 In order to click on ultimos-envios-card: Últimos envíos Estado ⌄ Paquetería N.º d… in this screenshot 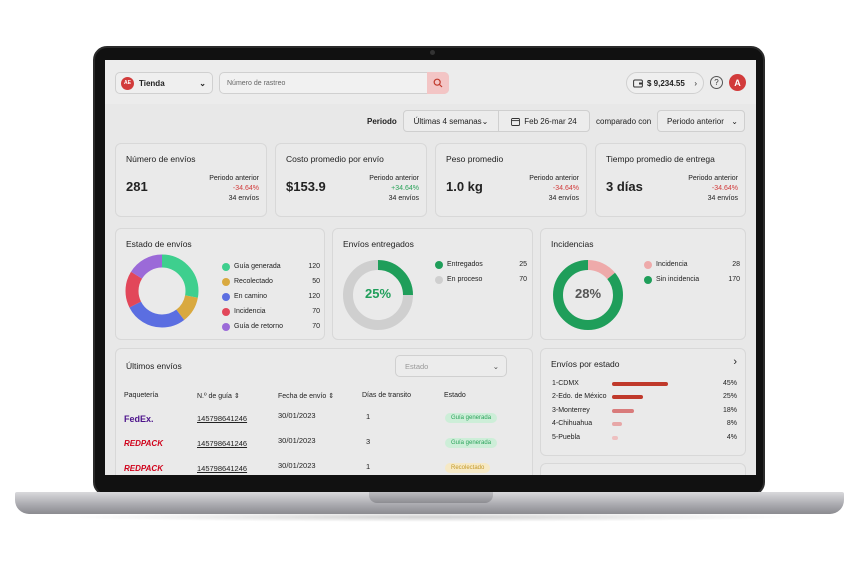, I will do `click(324, 411)`.